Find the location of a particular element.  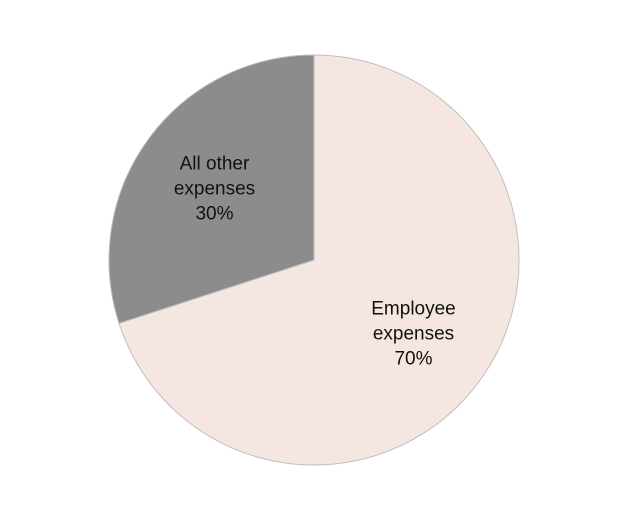

pie-label-line: All other is located at coordinates (215, 164).